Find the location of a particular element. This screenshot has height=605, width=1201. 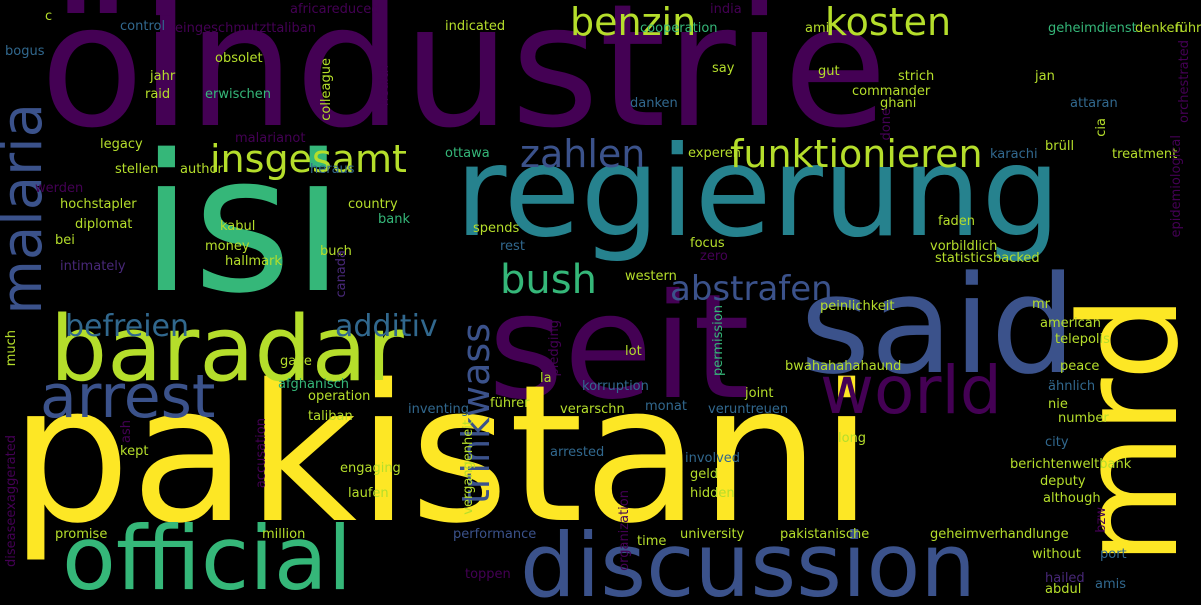

word: city is located at coordinates (1057, 442).